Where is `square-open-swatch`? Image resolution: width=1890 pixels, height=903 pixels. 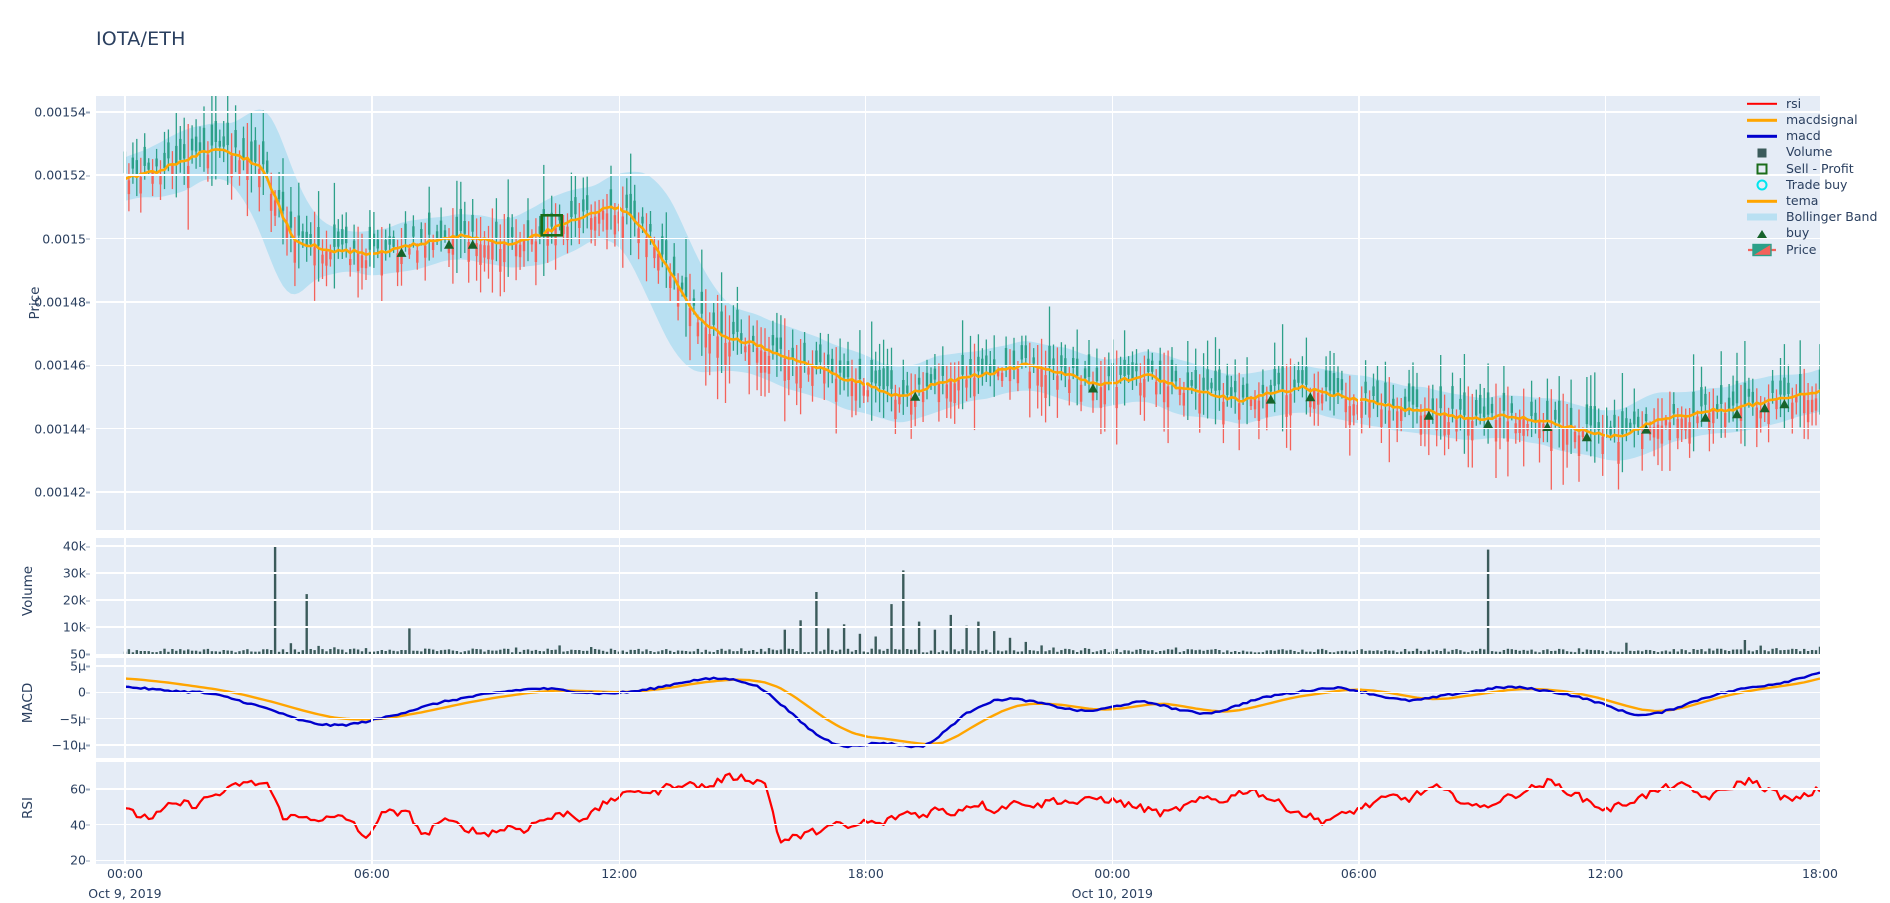 square-open-swatch is located at coordinates (1762, 169).